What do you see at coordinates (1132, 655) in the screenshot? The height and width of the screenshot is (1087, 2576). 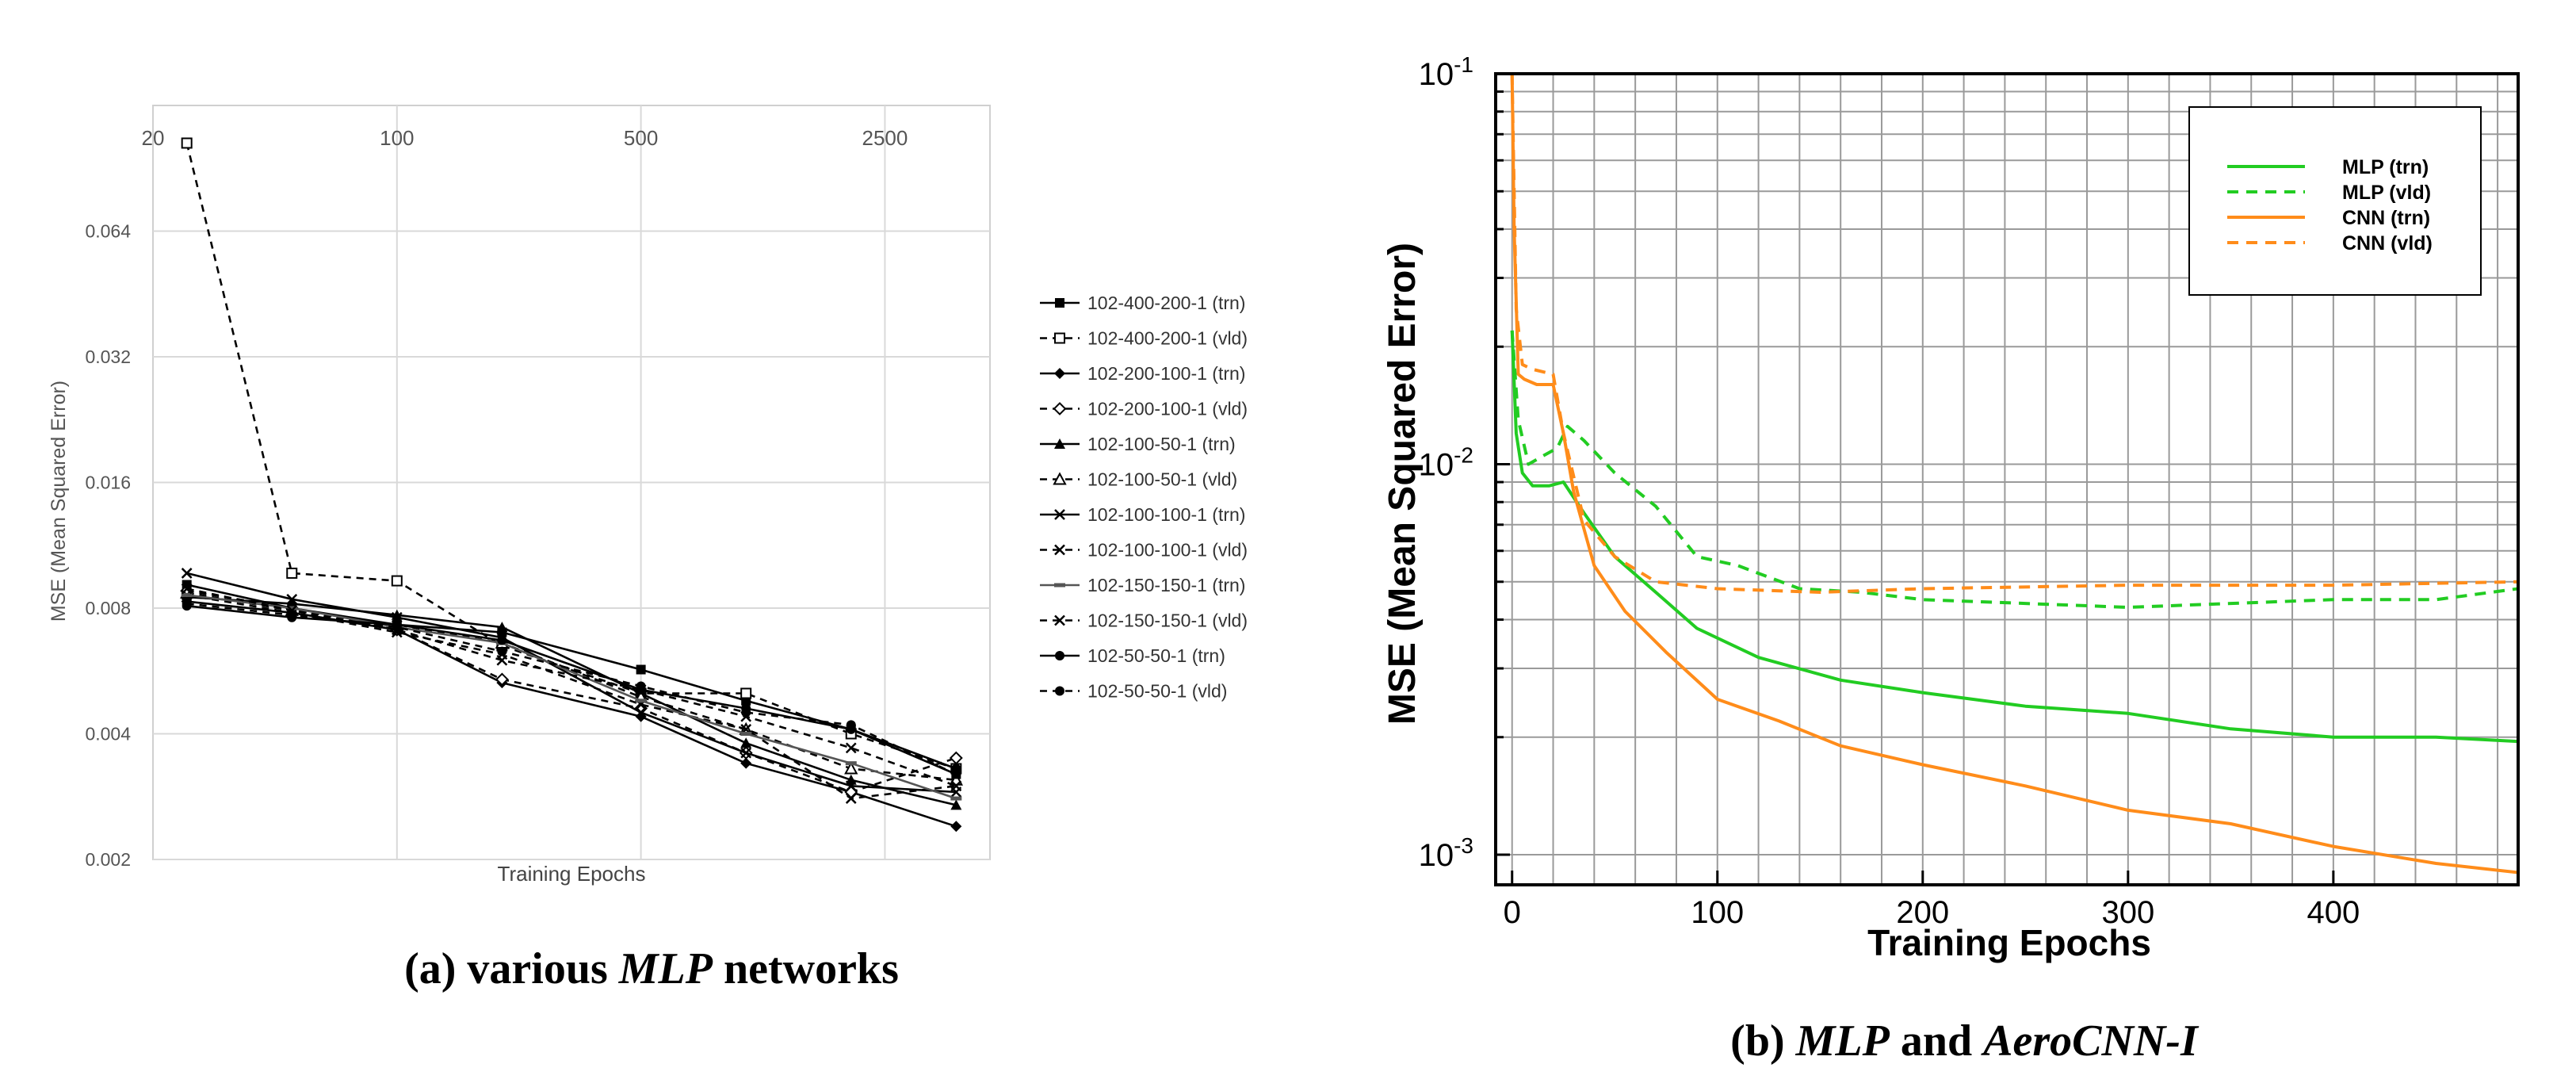 I see `left-legend-item: 102-50-50-1 (trn)` at bounding box center [1132, 655].